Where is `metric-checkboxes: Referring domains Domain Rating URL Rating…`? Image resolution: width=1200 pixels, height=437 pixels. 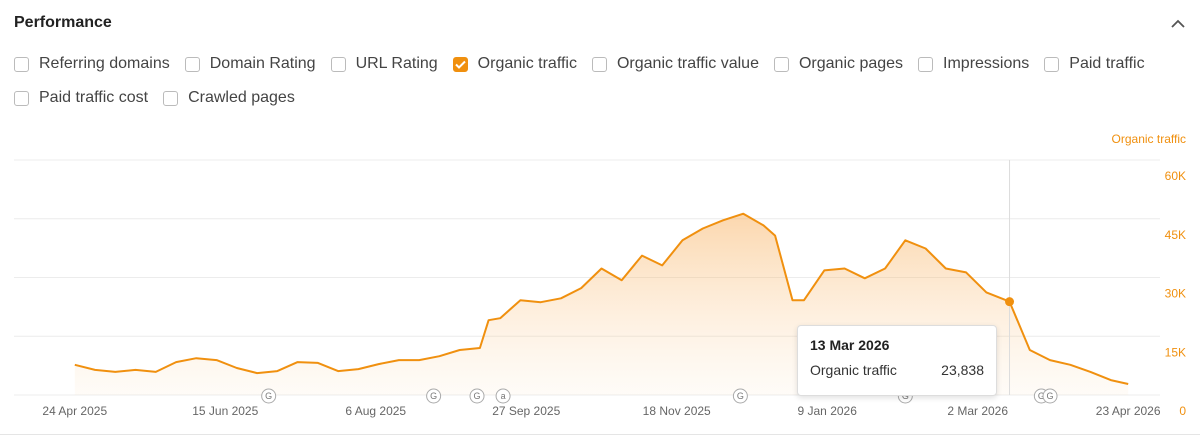 metric-checkboxes: Referring domains Domain Rating URL Rating… is located at coordinates (604, 81).